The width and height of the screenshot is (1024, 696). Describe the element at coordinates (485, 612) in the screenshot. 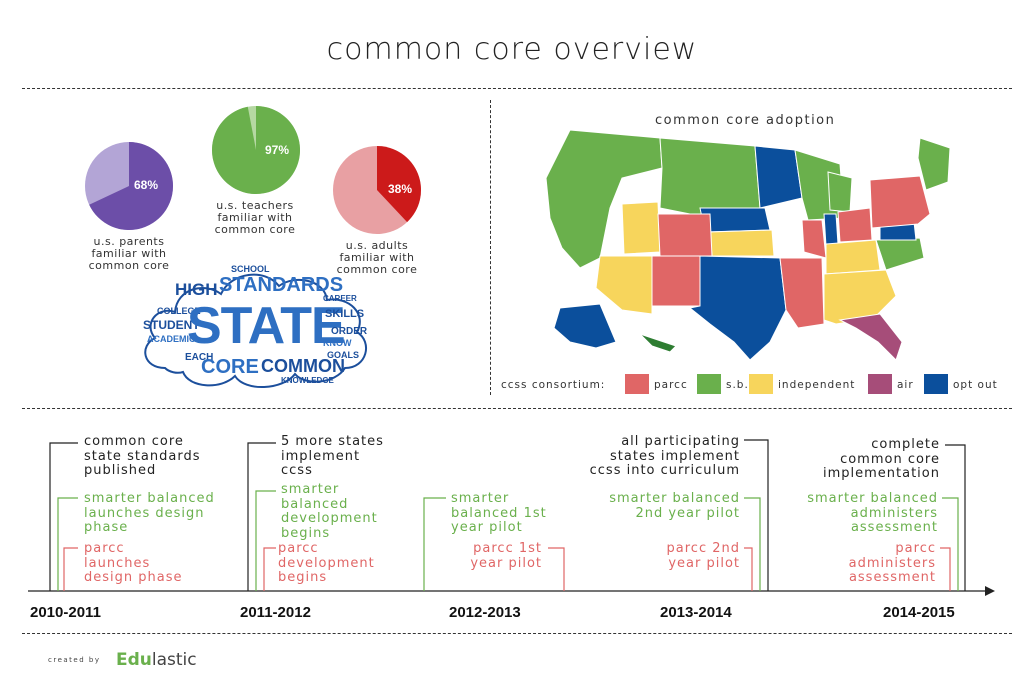

I see `year-2012-2013: 2012-2013` at that location.